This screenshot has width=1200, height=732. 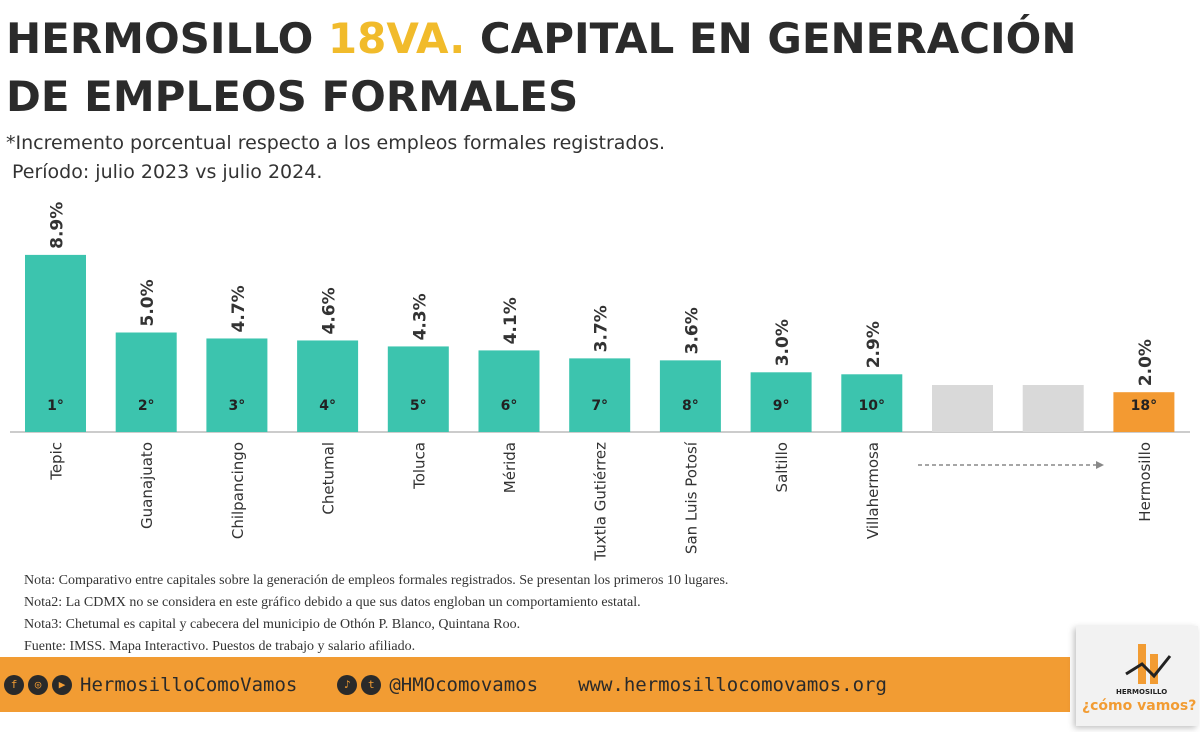 I want to click on category-label: Guanajuato, so click(x=147, y=485).